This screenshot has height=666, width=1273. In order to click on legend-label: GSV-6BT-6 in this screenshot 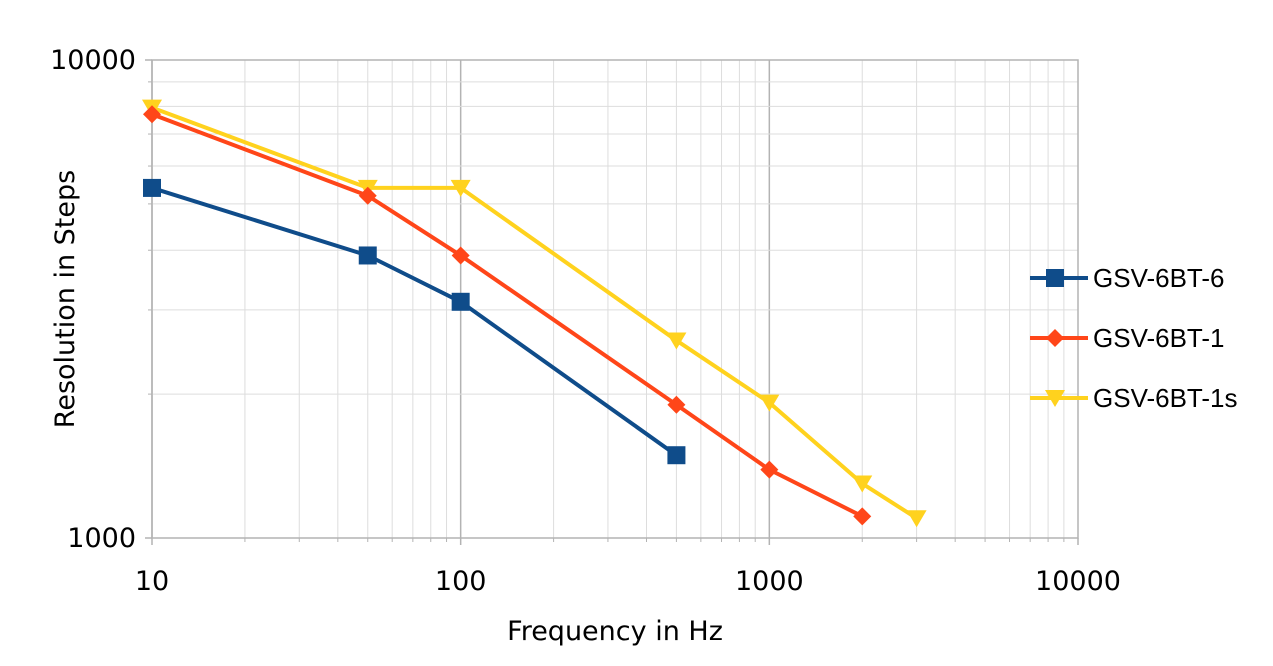, I will do `click(1159, 278)`.